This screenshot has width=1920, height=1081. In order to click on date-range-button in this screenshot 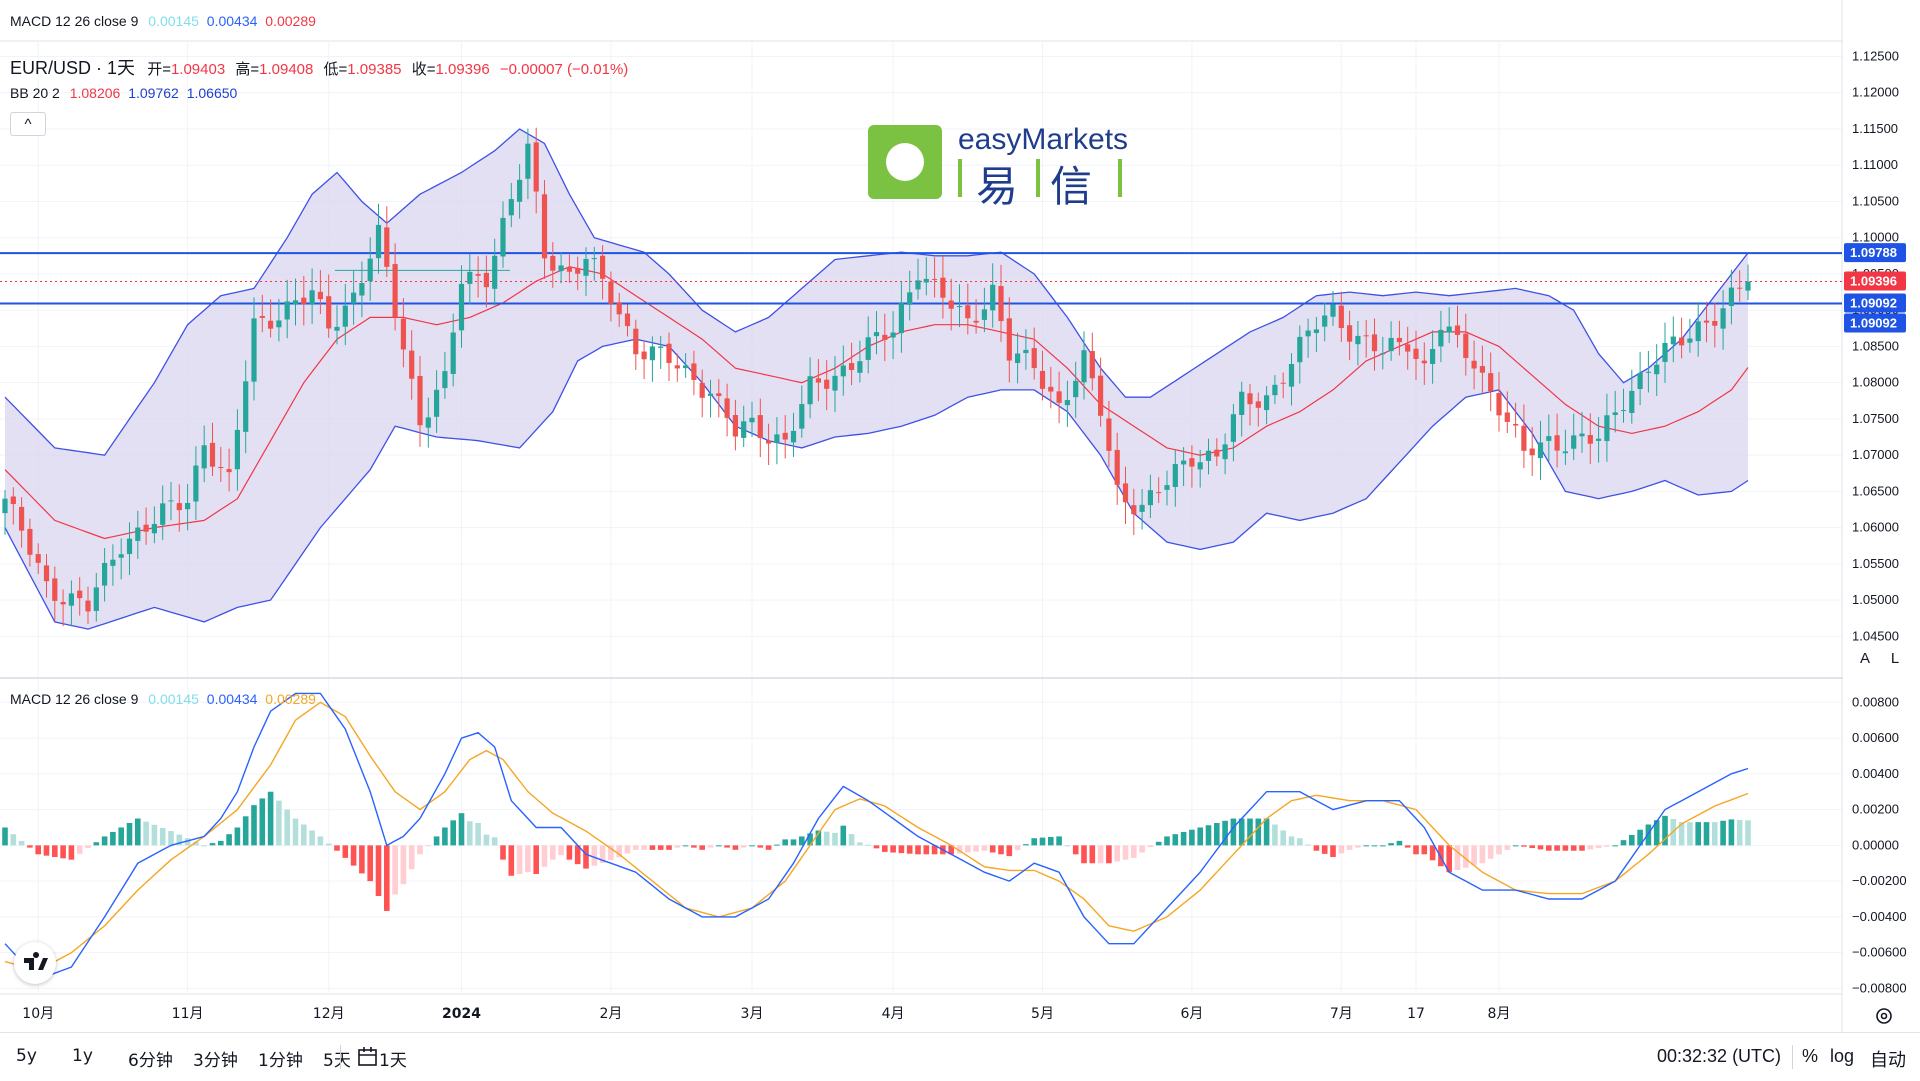, I will do `click(368, 1057)`.